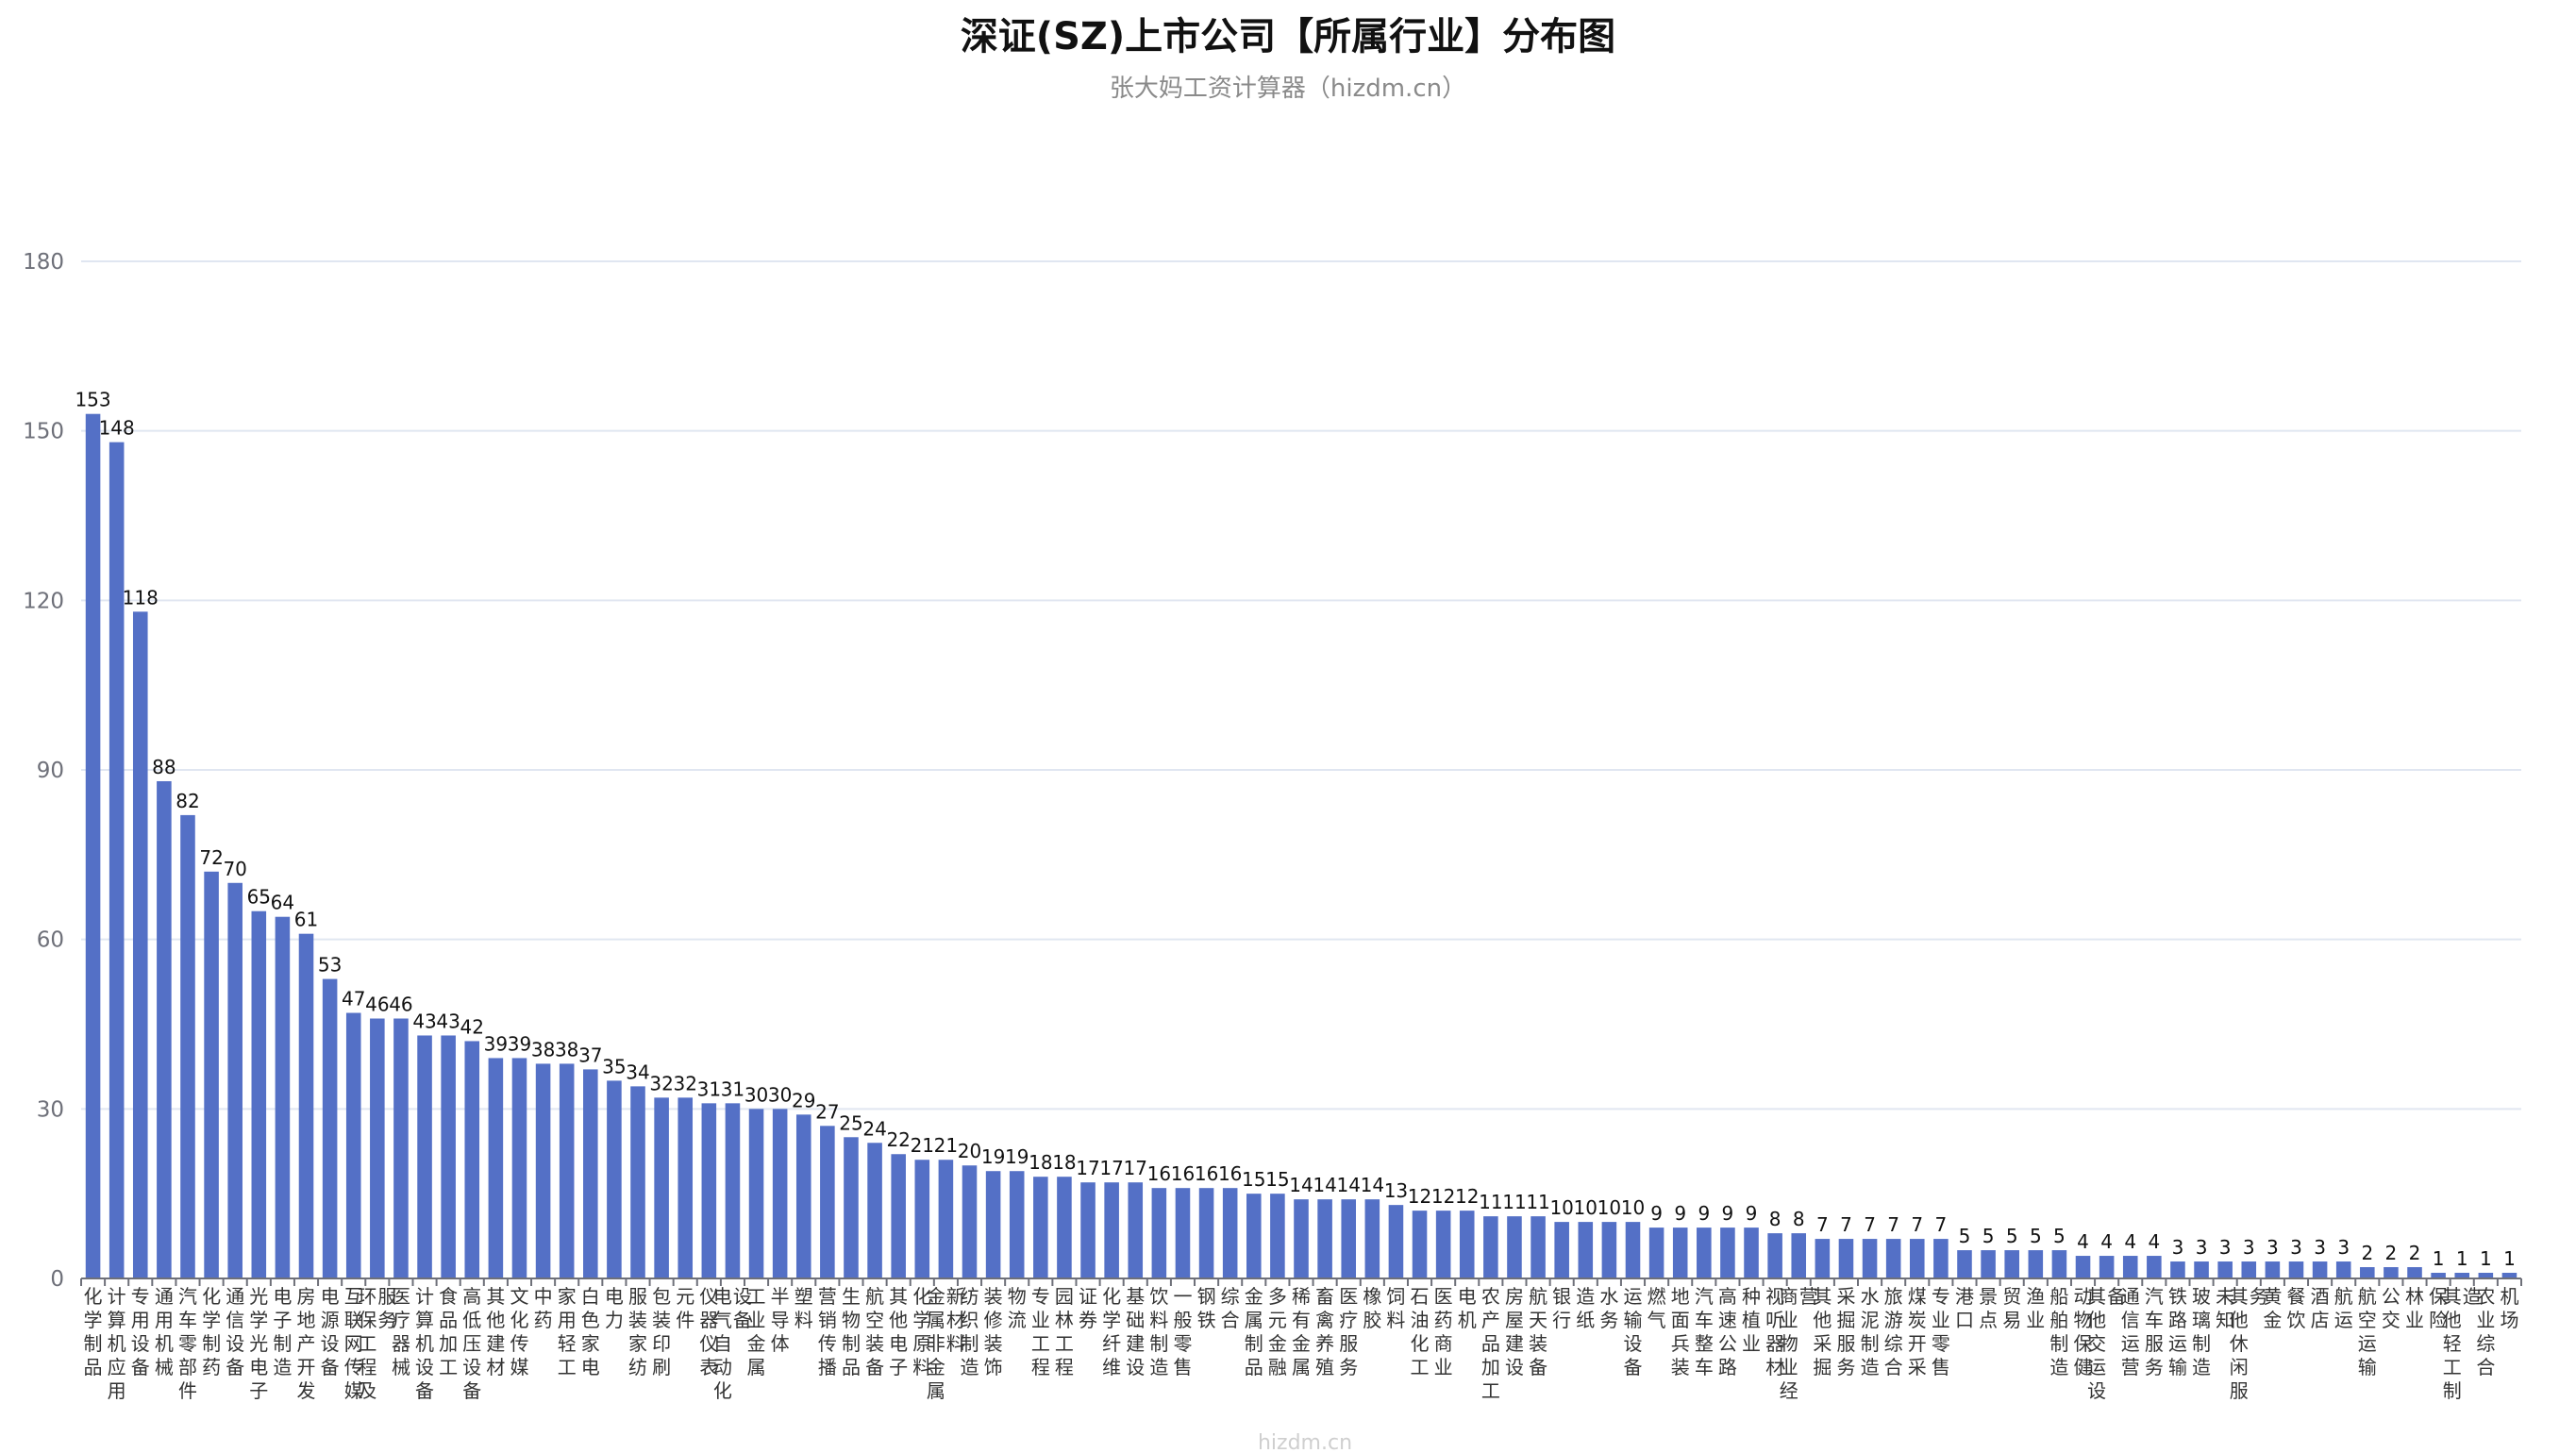 The image size is (2576, 1453). I want to click on x-tick-label: 化学原料, so click(921, 1331).